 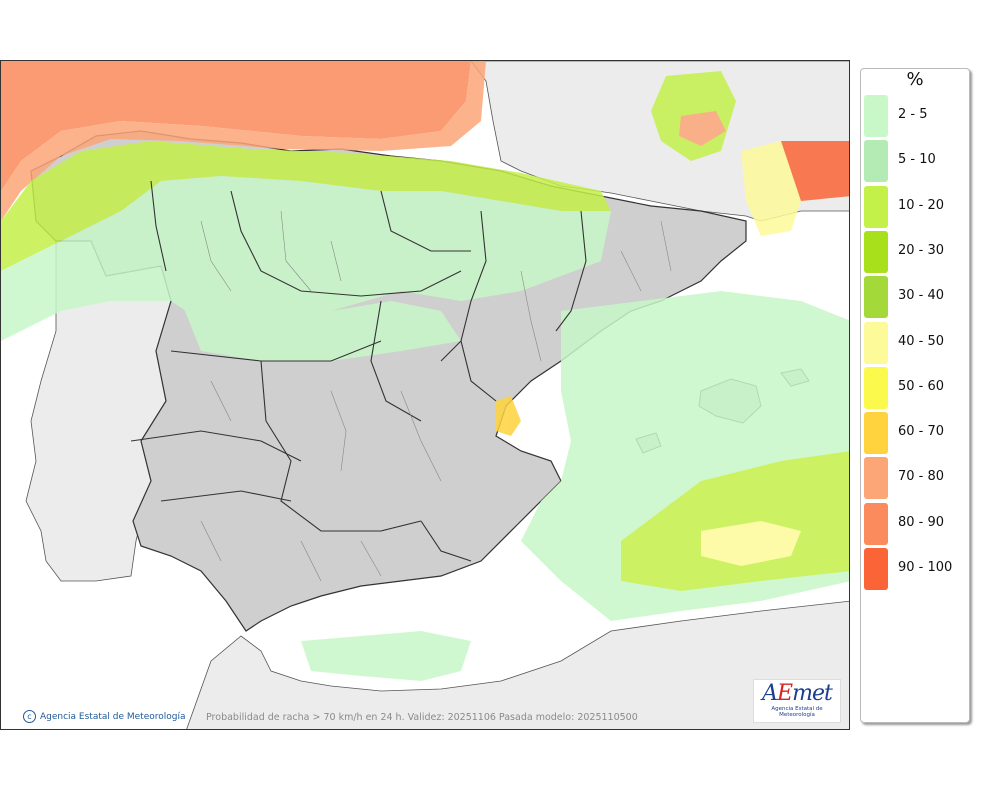 I want to click on central-green, so click(x=321, y=331).